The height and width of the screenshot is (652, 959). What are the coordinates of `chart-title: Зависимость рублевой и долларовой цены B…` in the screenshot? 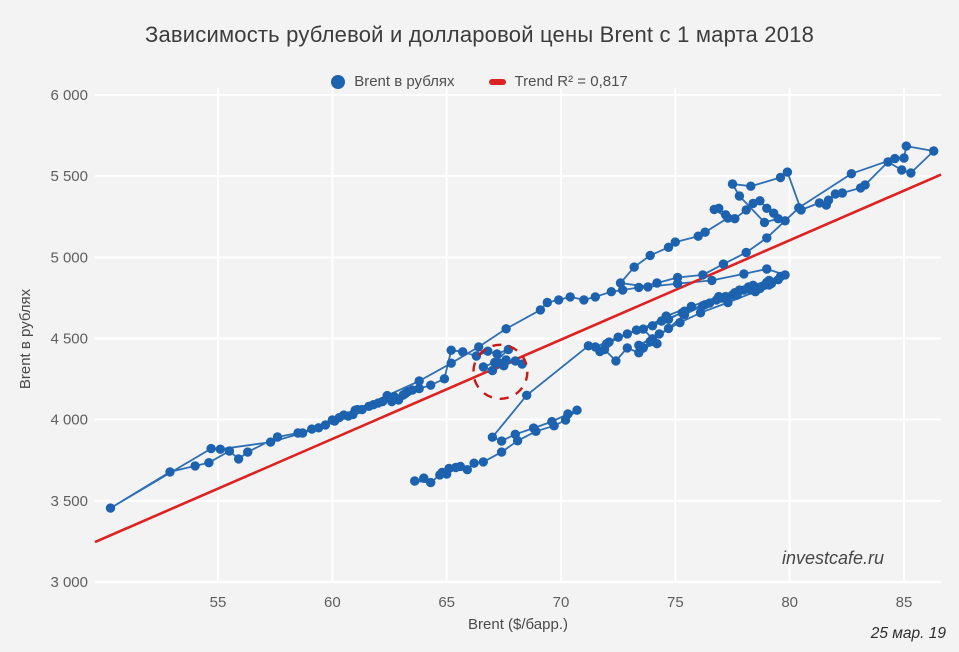 It's located at (479, 34).